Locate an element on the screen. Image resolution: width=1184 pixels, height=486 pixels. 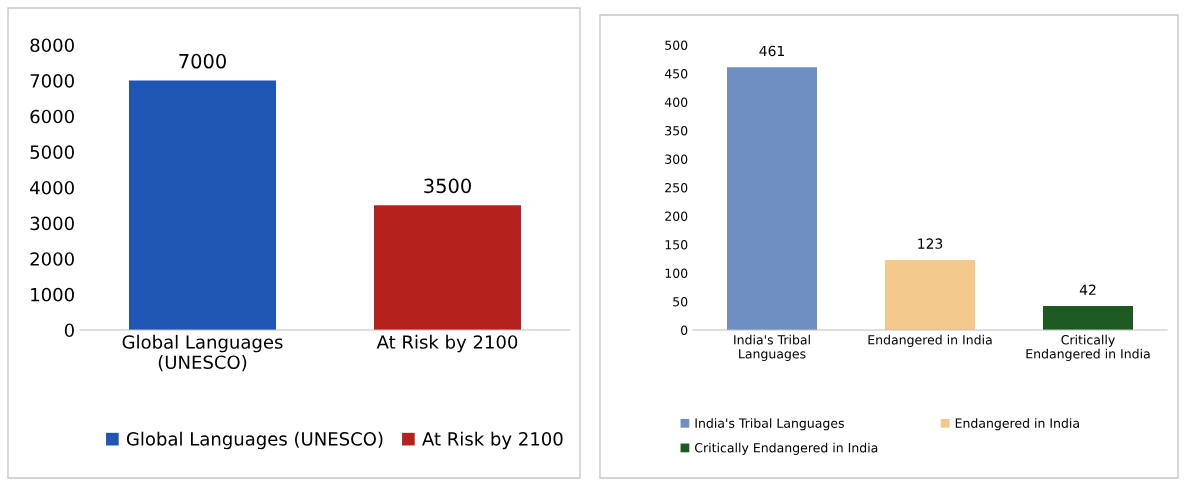
y-tick-label: 2000 is located at coordinates (52, 259).